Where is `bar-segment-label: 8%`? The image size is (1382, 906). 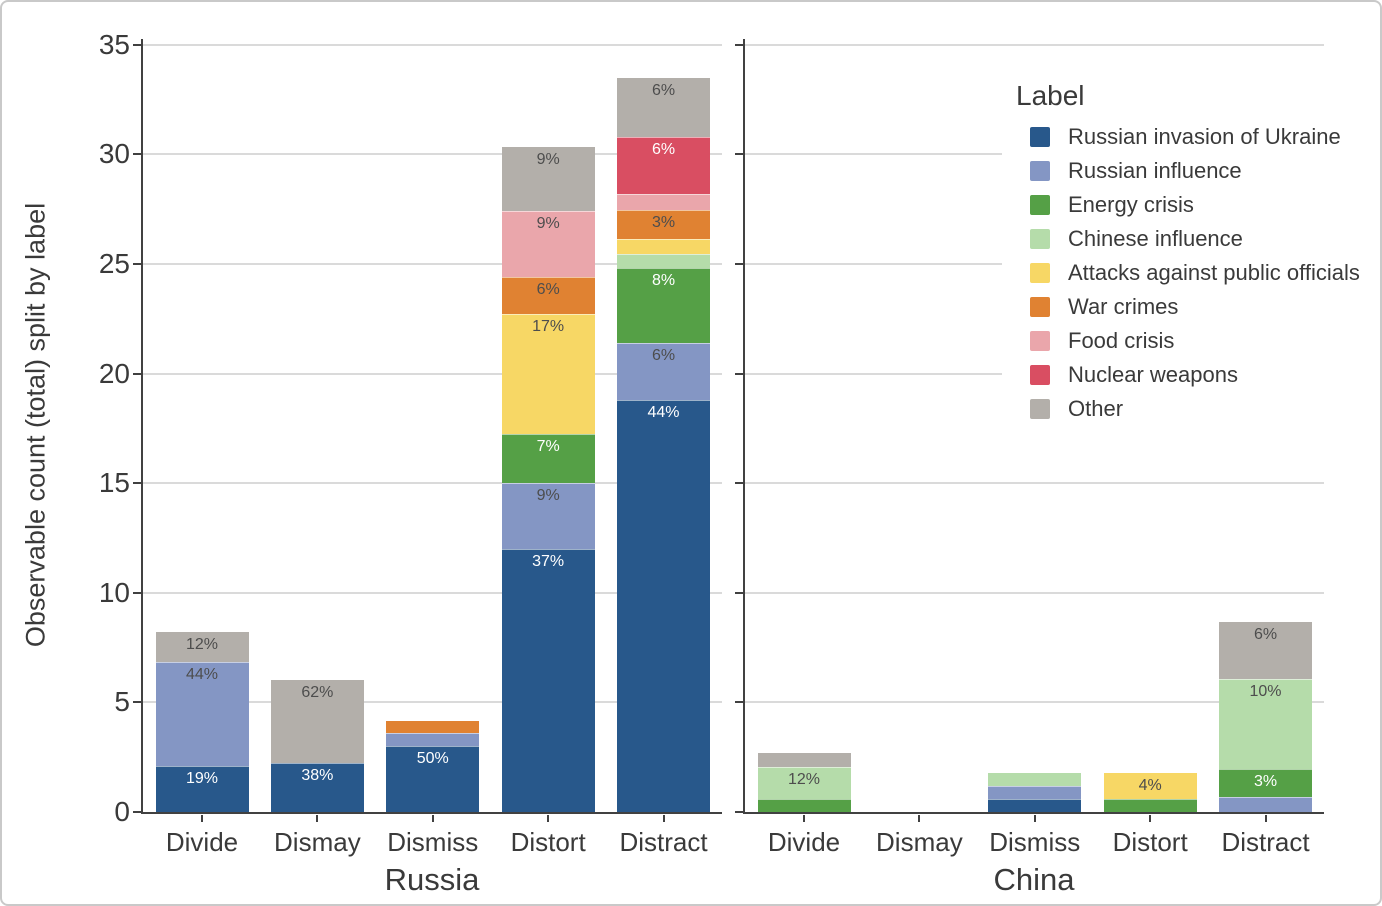
bar-segment-label: 8% is located at coordinates (663, 281).